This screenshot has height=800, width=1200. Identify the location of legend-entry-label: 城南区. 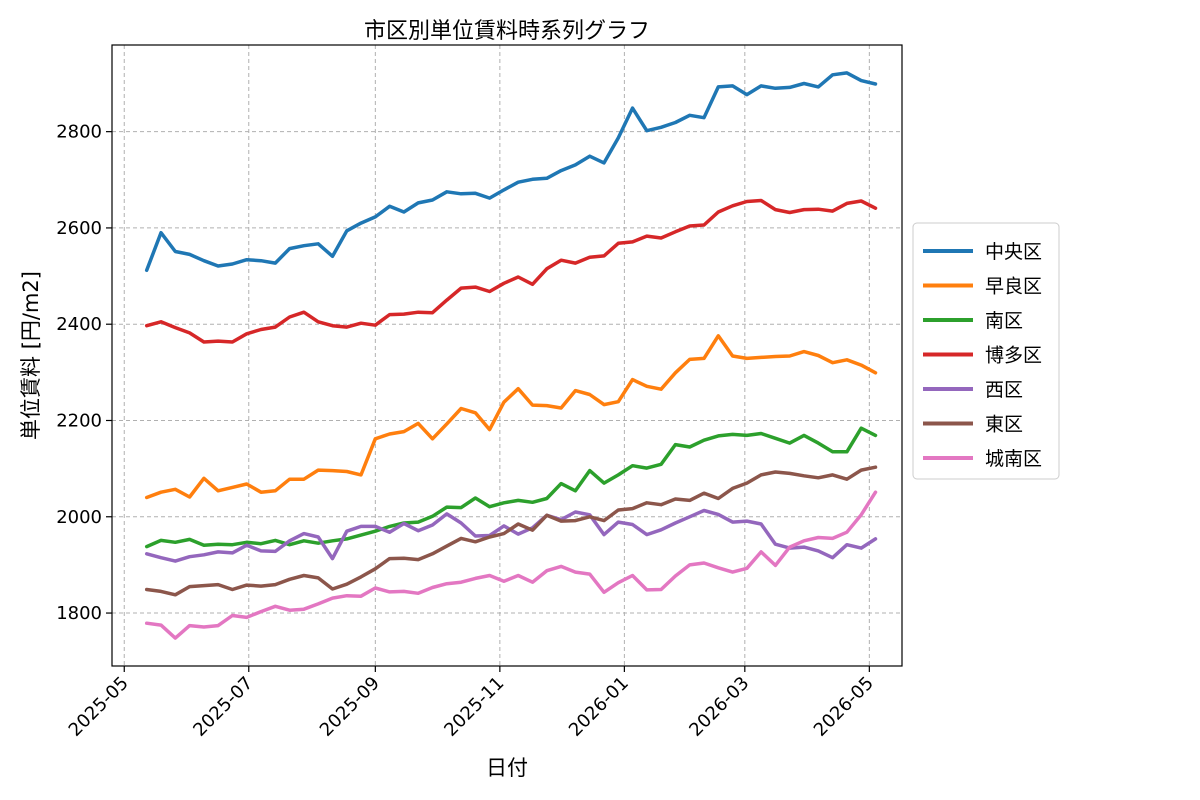
(1013, 459).